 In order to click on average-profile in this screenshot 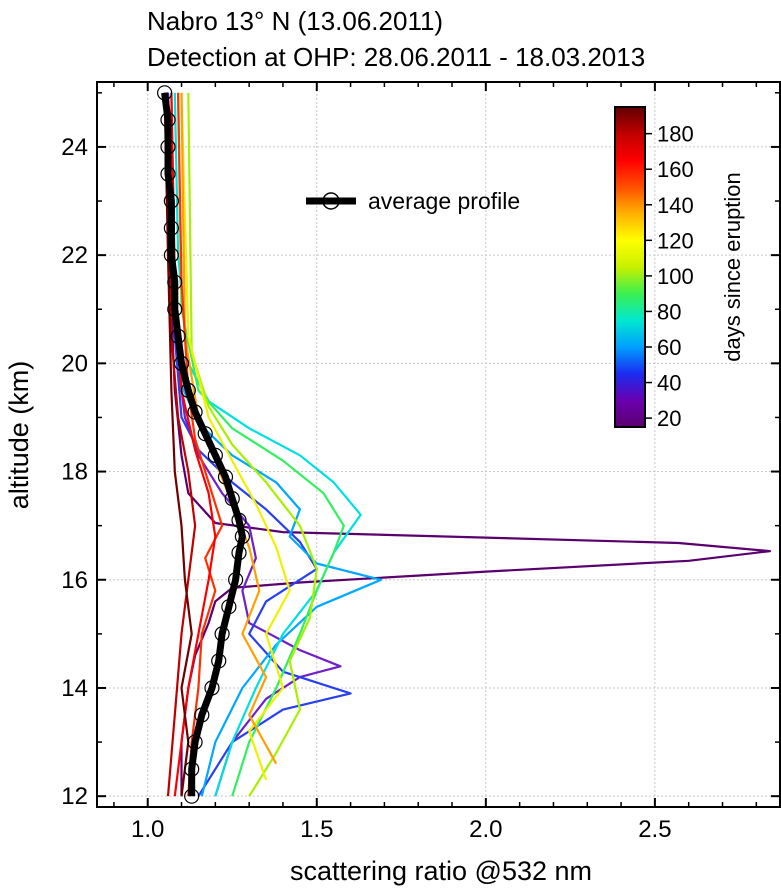, I will do `click(203, 444)`.